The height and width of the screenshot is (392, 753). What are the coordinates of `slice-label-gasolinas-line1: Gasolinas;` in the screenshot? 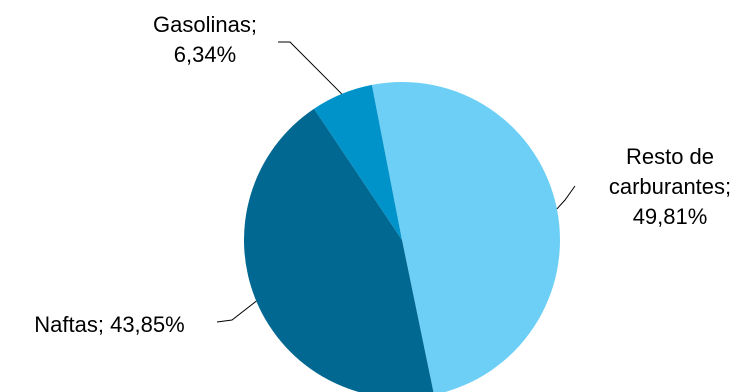 It's located at (205, 24).